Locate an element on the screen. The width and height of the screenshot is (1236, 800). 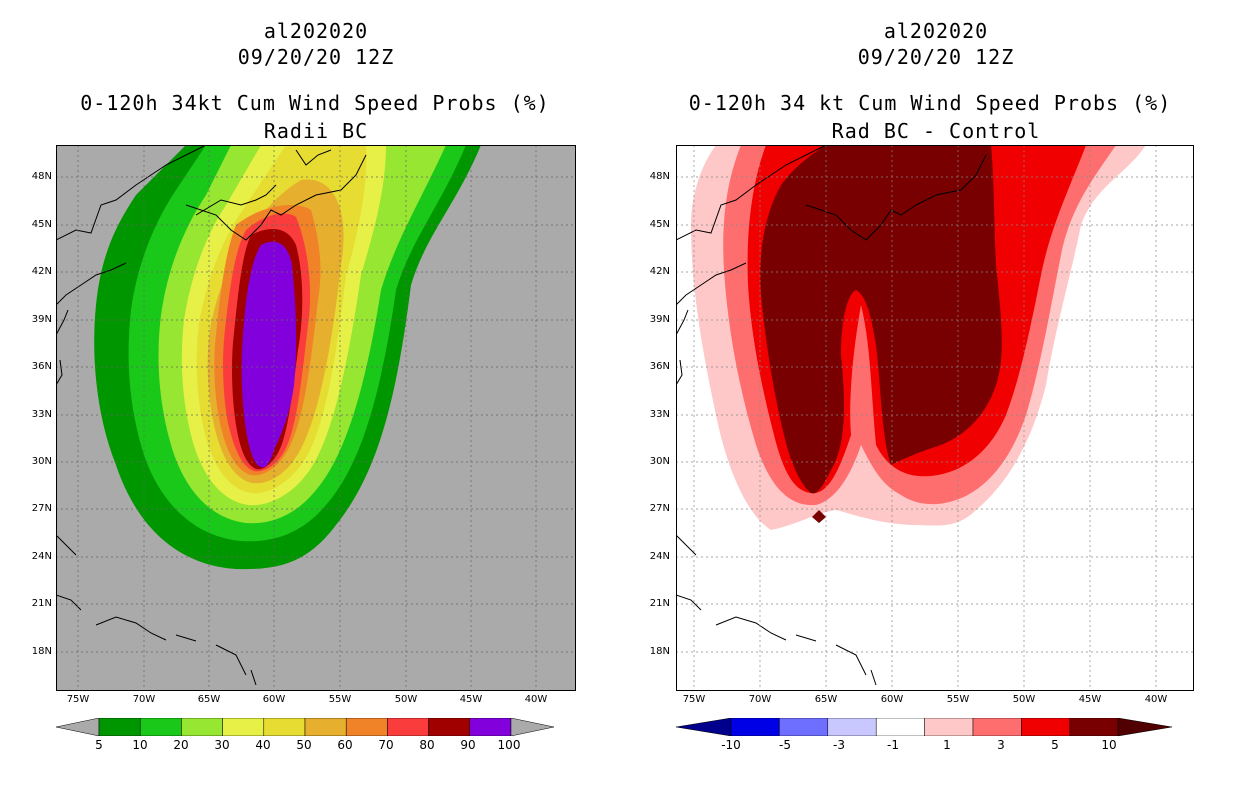
right-lat-27n: 27N is located at coordinates (659, 508).